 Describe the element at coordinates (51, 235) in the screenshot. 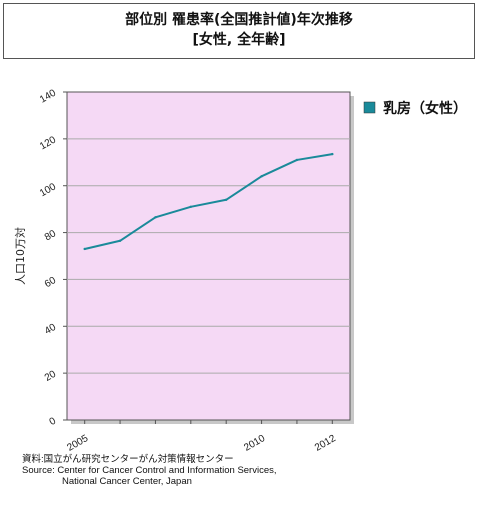

I see `y-tick-label: 80` at that location.